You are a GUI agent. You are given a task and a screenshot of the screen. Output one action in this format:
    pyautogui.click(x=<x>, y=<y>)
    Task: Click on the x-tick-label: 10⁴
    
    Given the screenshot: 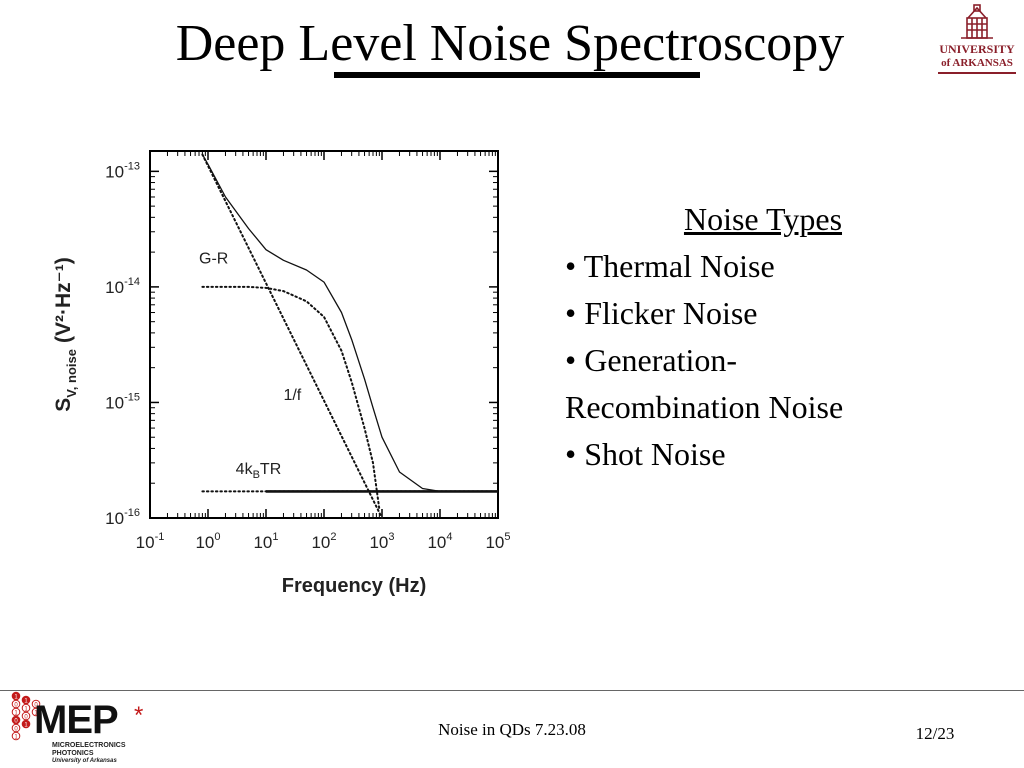 What is the action you would take?
    pyautogui.click(x=439, y=541)
    